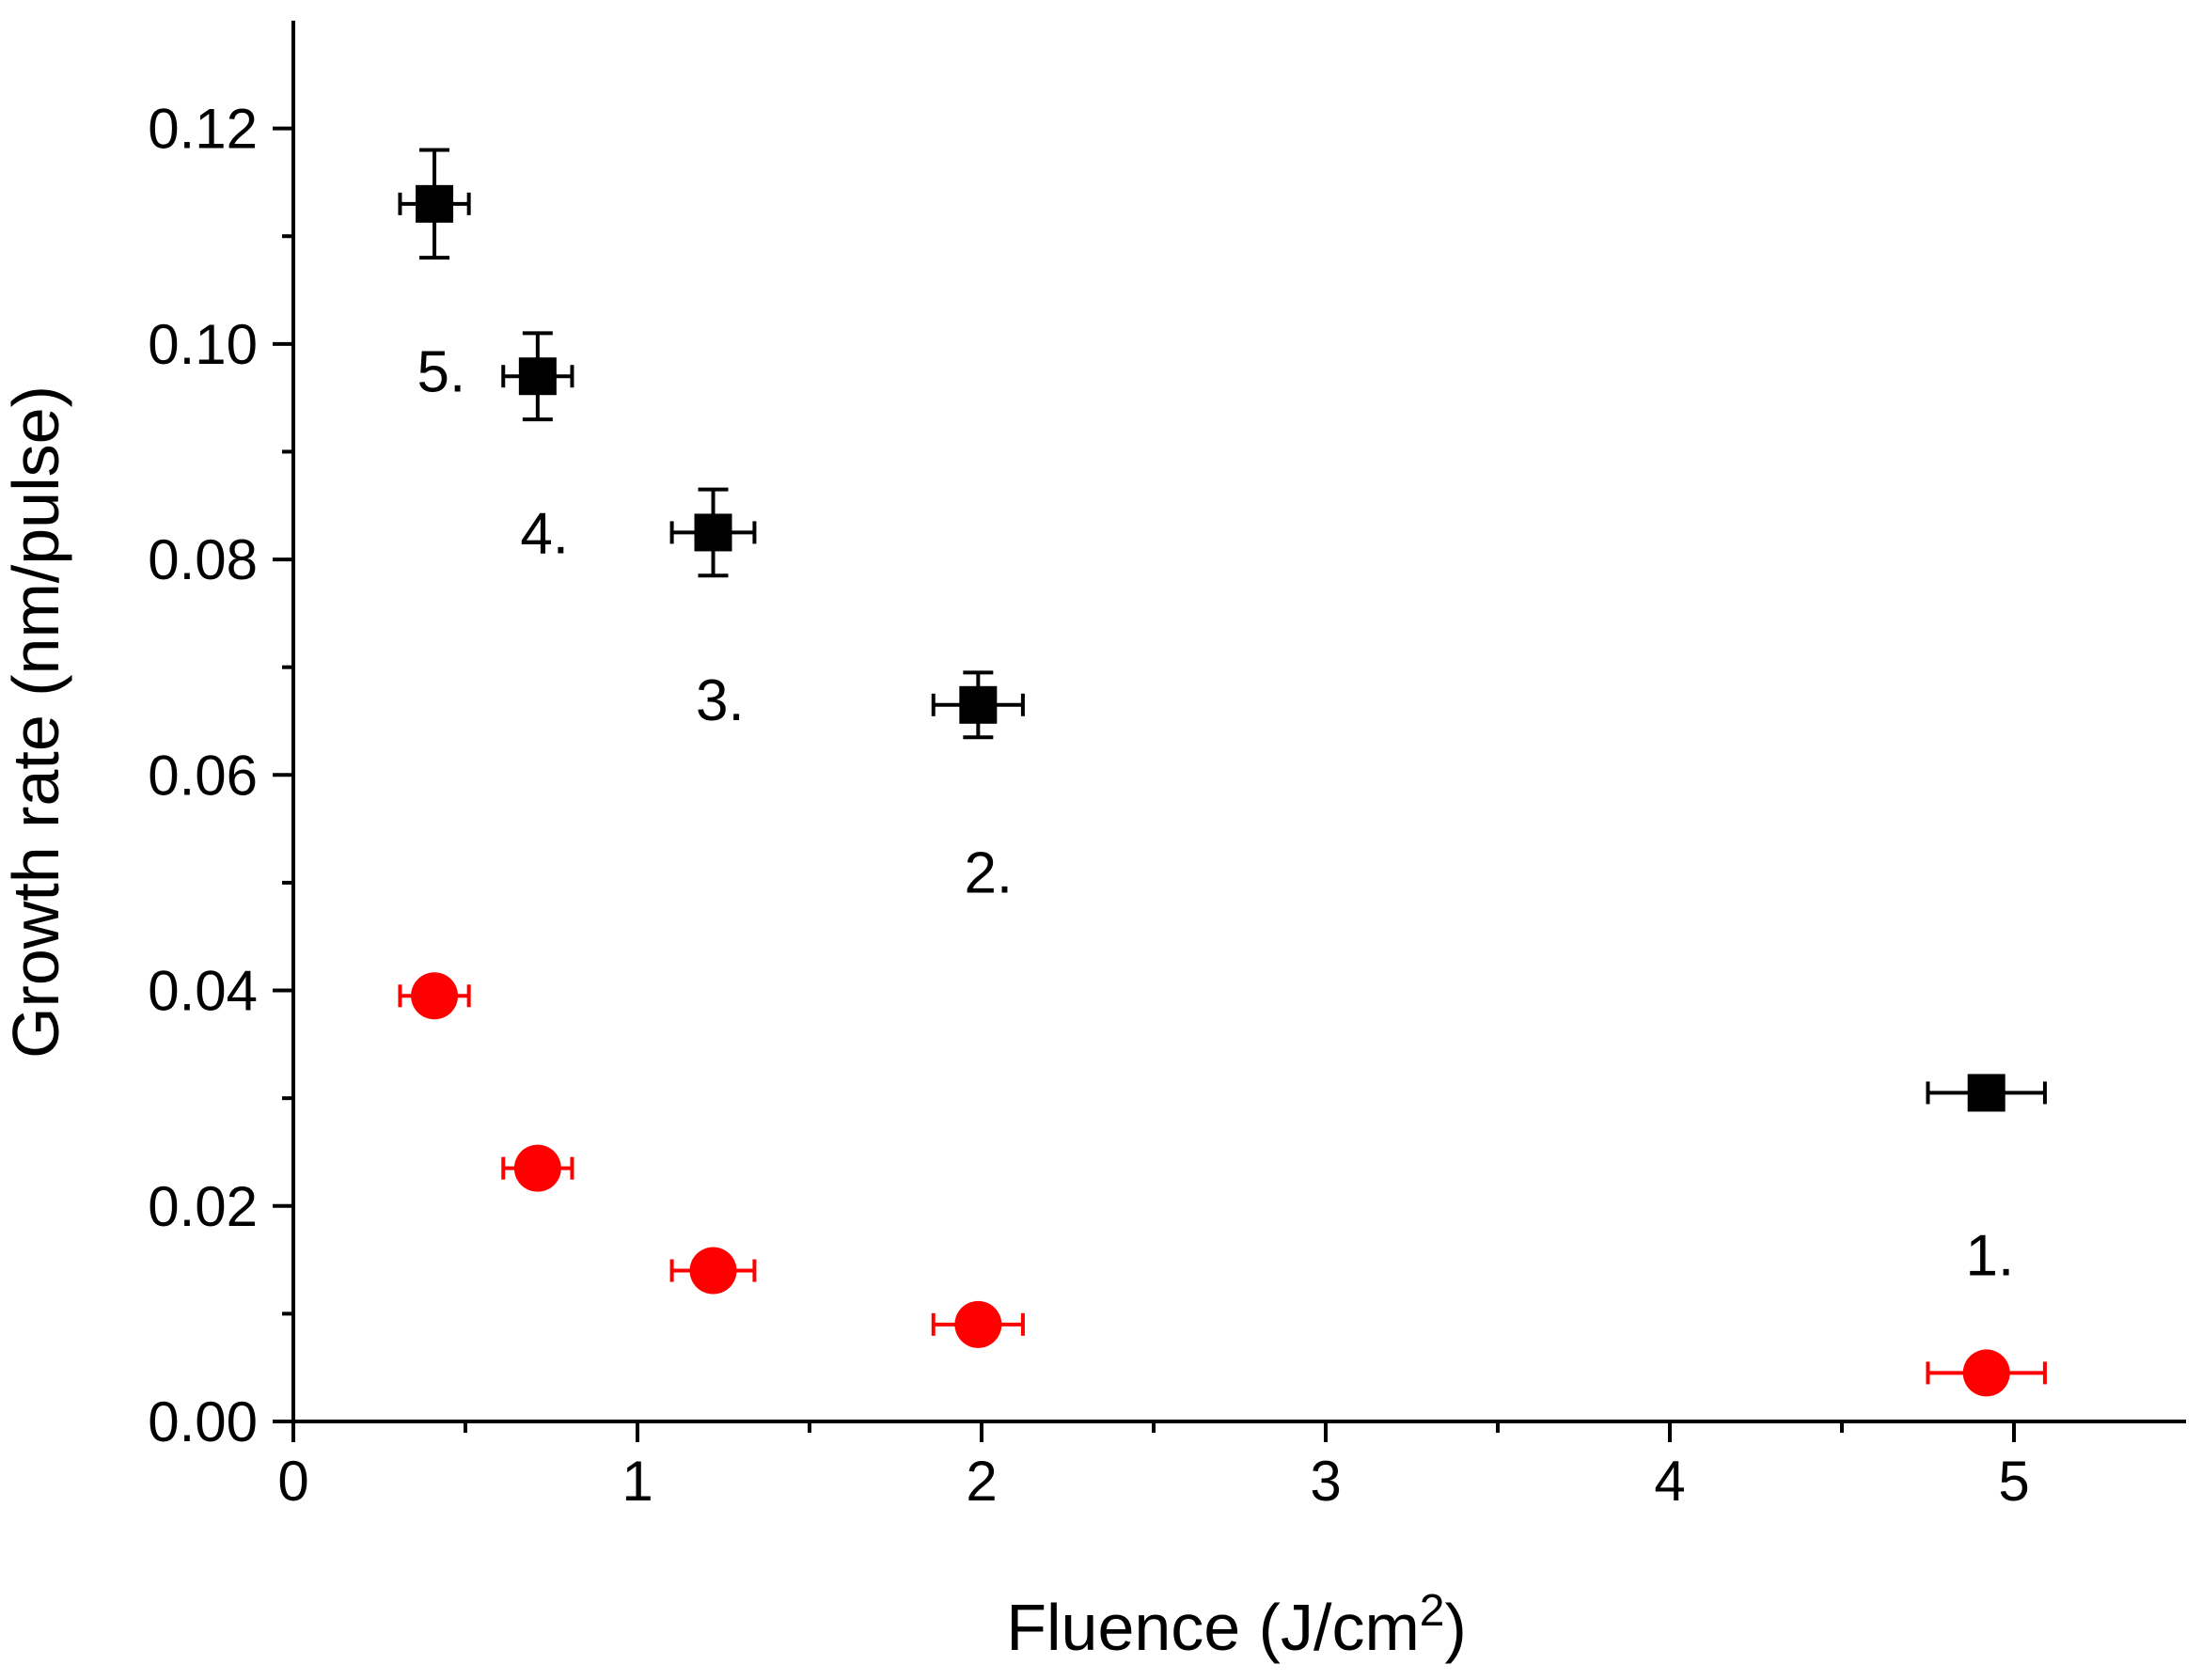 The image size is (2202, 1680). Describe the element at coordinates (1669, 1481) in the screenshot. I see `x-tick-label: 4` at that location.